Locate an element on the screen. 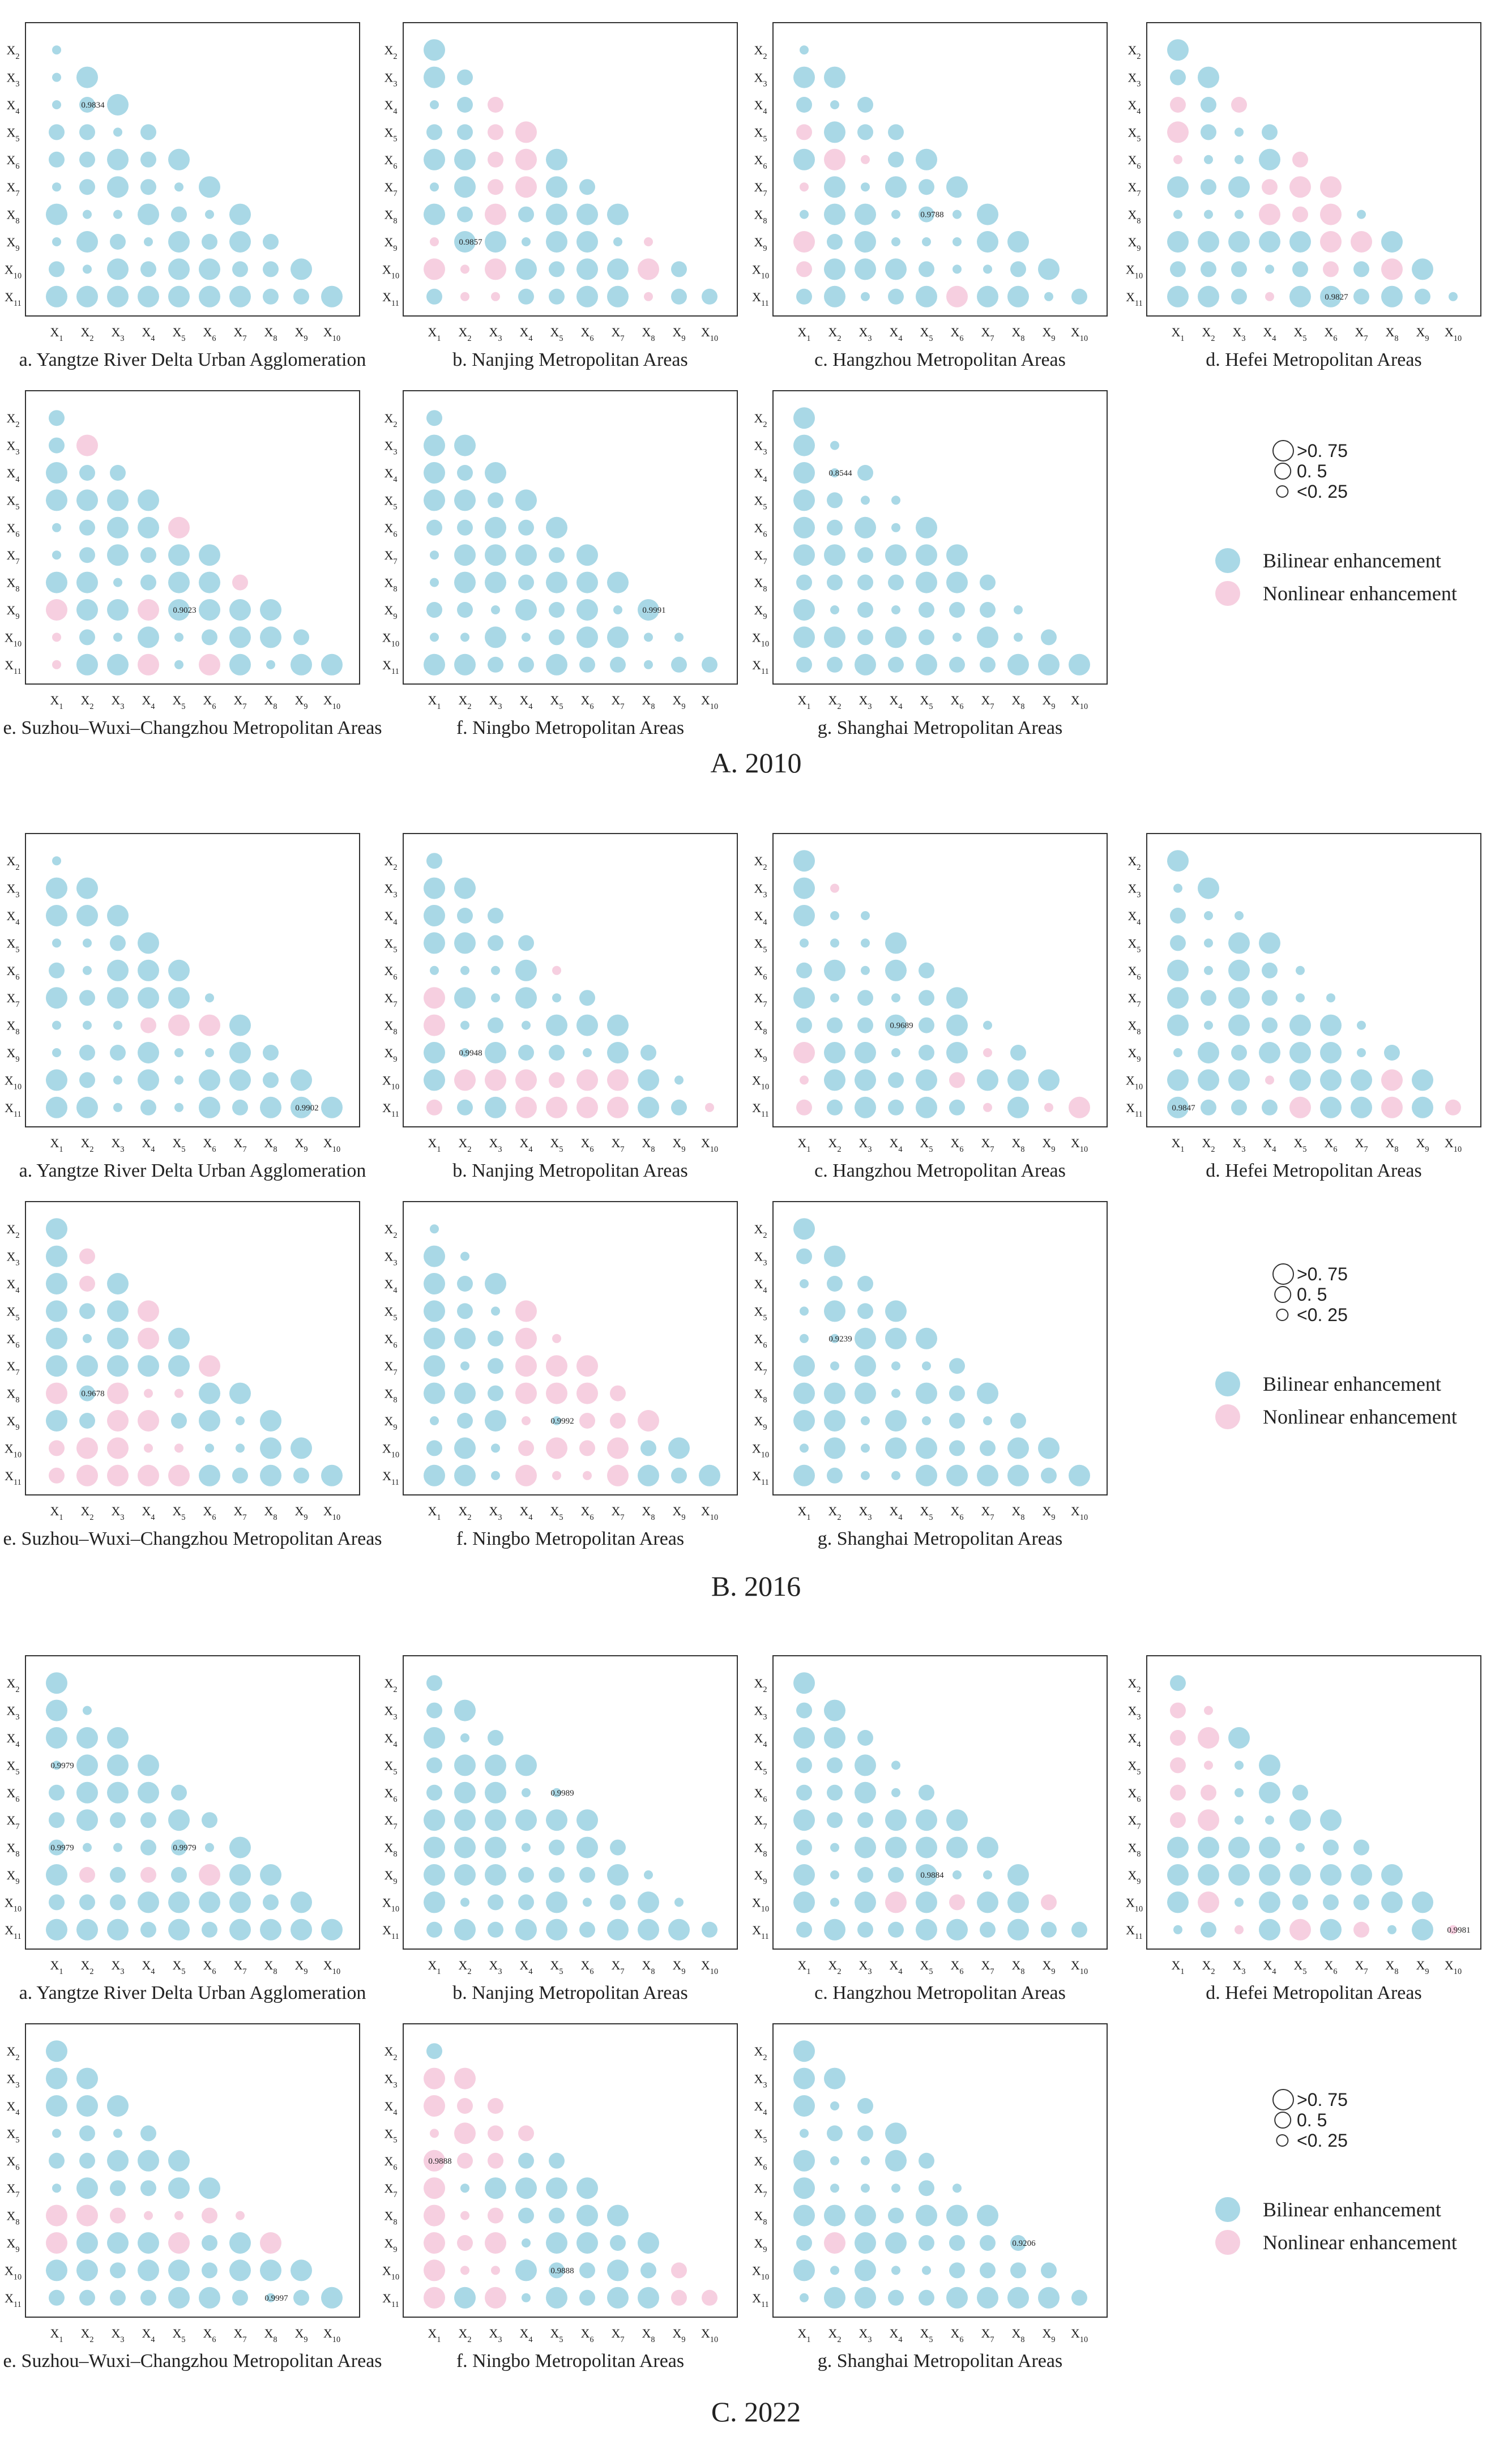  bubble-X11-X3 is located at coordinates (1239, 1929).